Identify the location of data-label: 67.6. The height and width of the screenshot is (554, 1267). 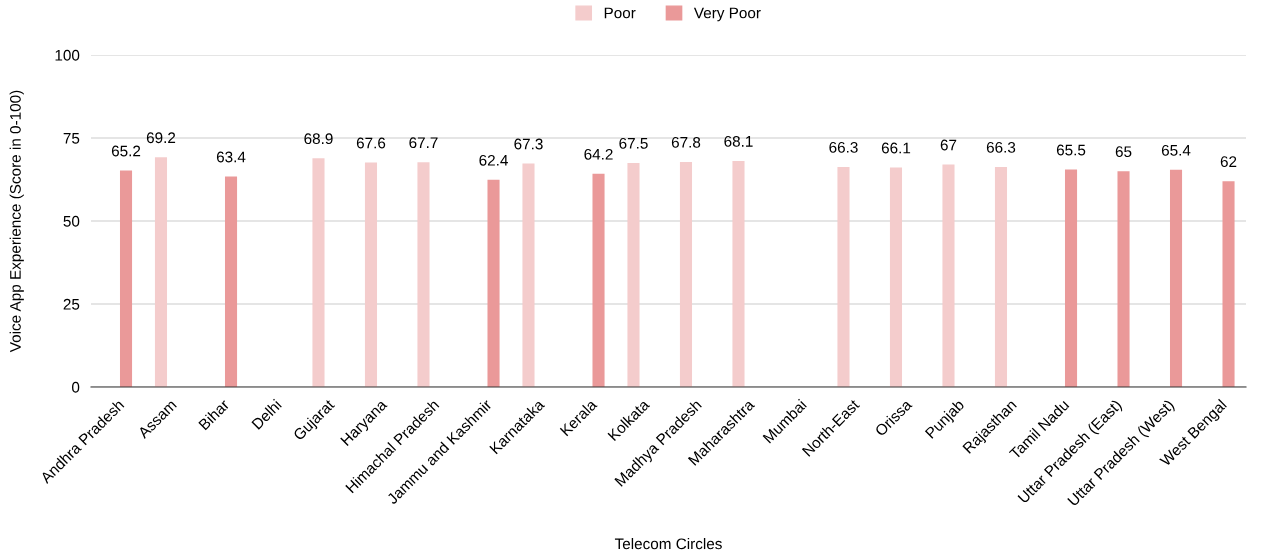
(371, 143).